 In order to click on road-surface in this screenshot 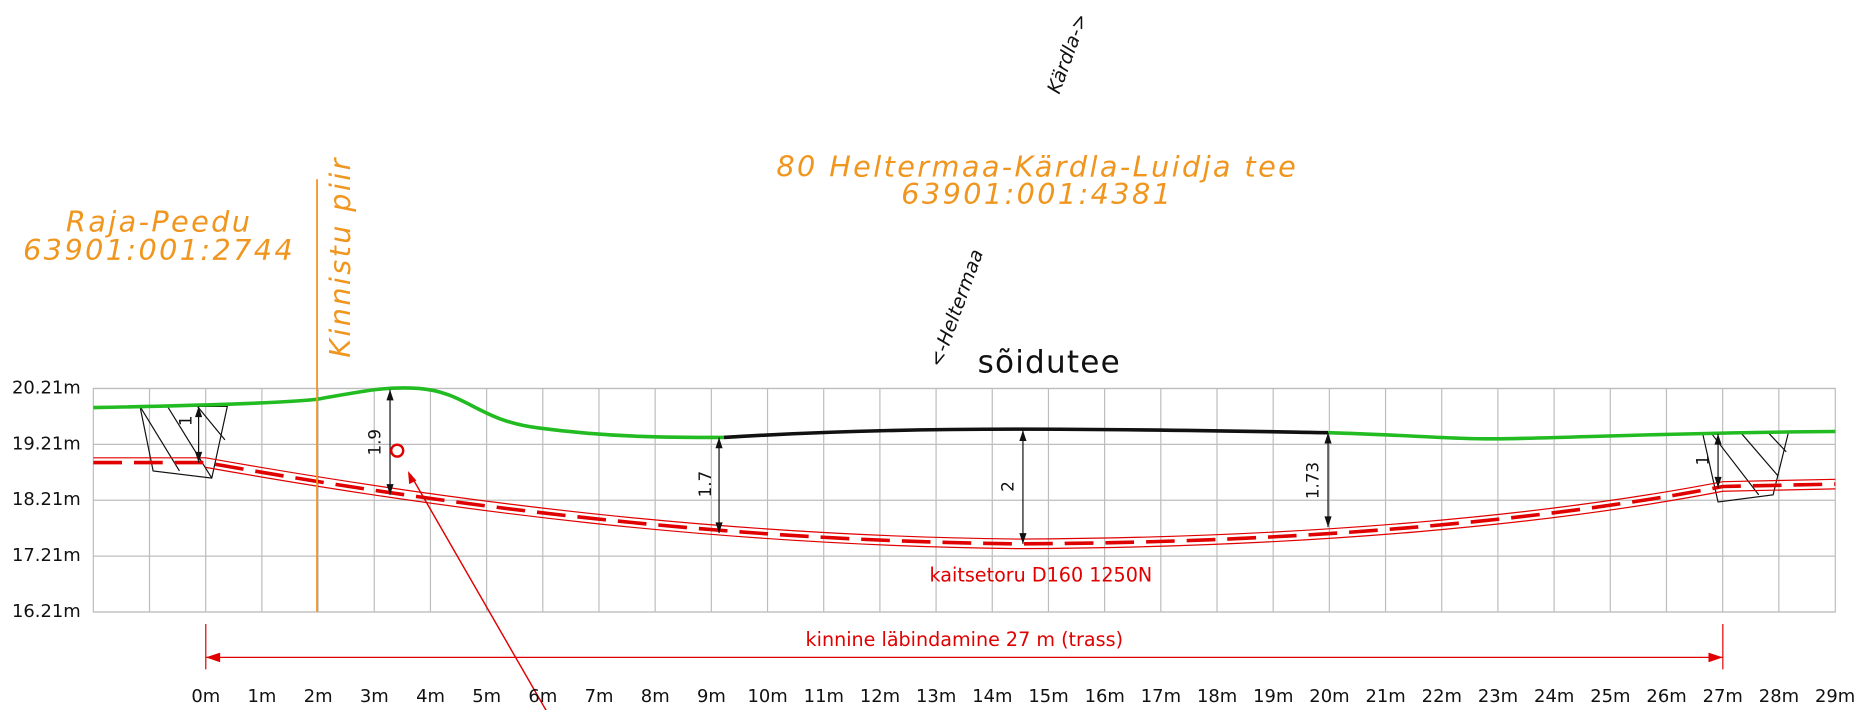, I will do `click(1026, 433)`.